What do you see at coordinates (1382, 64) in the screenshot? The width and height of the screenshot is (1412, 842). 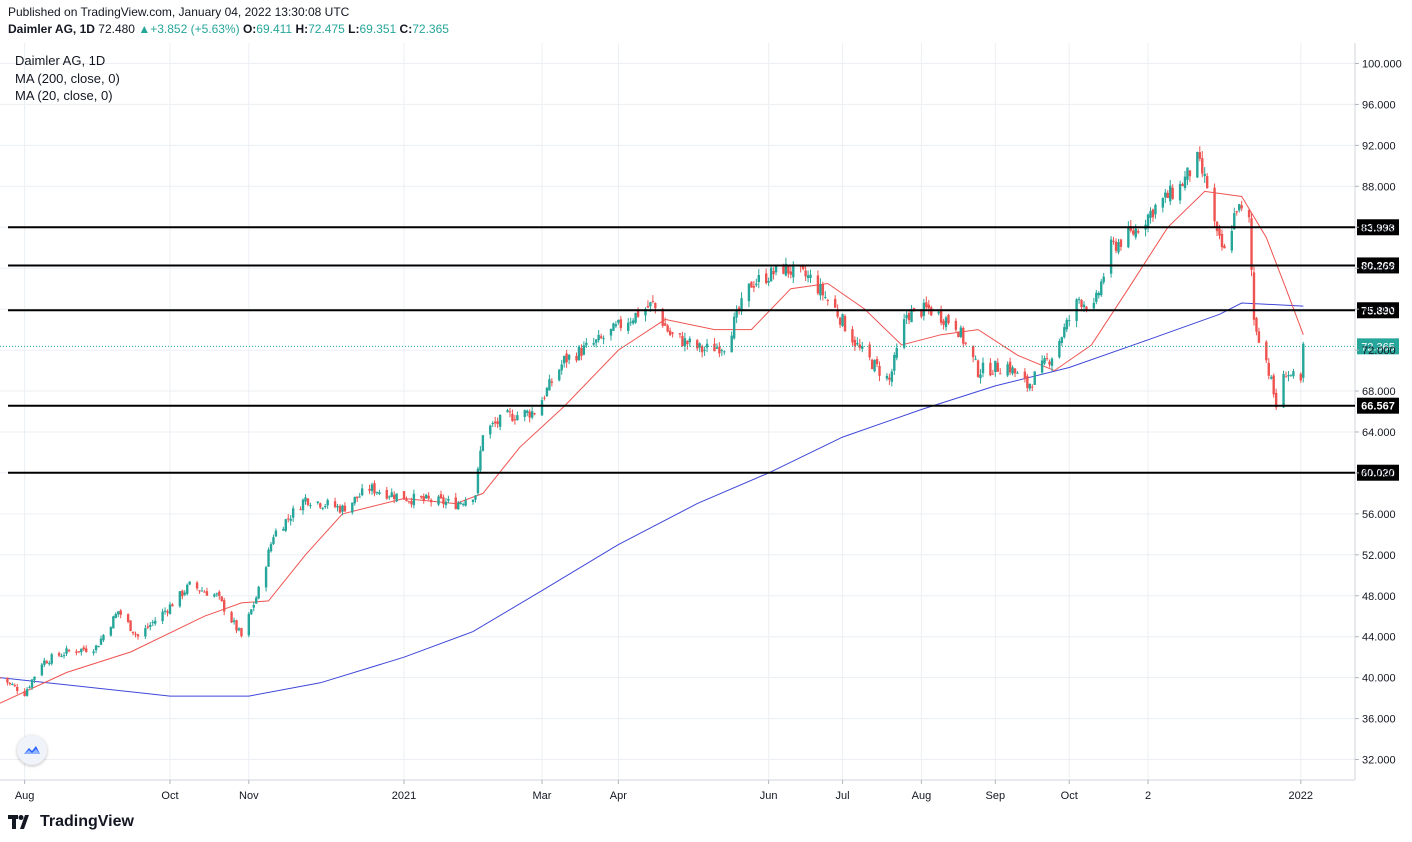 I see `y-tick-label: 100.000` at bounding box center [1382, 64].